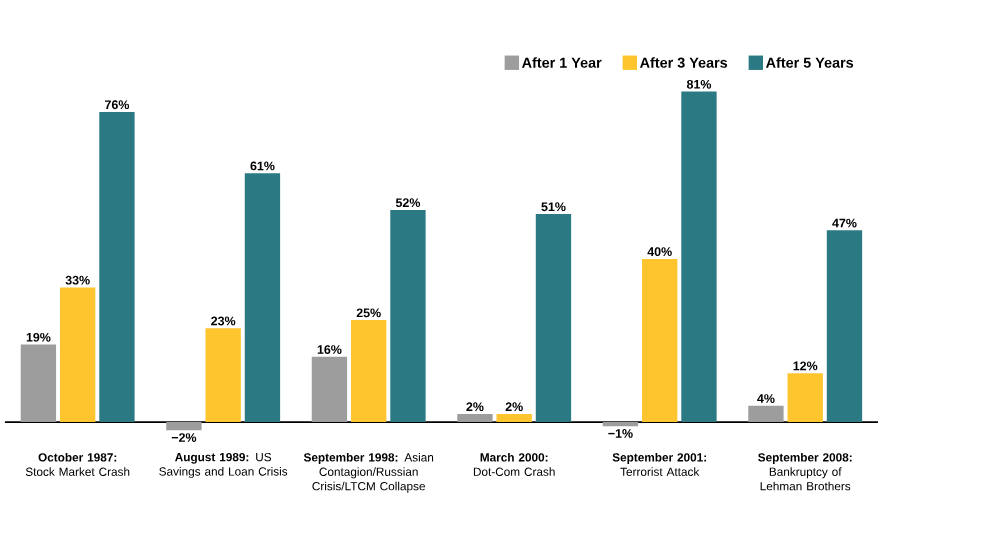 Image resolution: width=1007 pixels, height=538 pixels. Describe the element at coordinates (223, 465) in the screenshot. I see `x-tick-label: August 1989: US Savings and Loan Crisis` at that location.